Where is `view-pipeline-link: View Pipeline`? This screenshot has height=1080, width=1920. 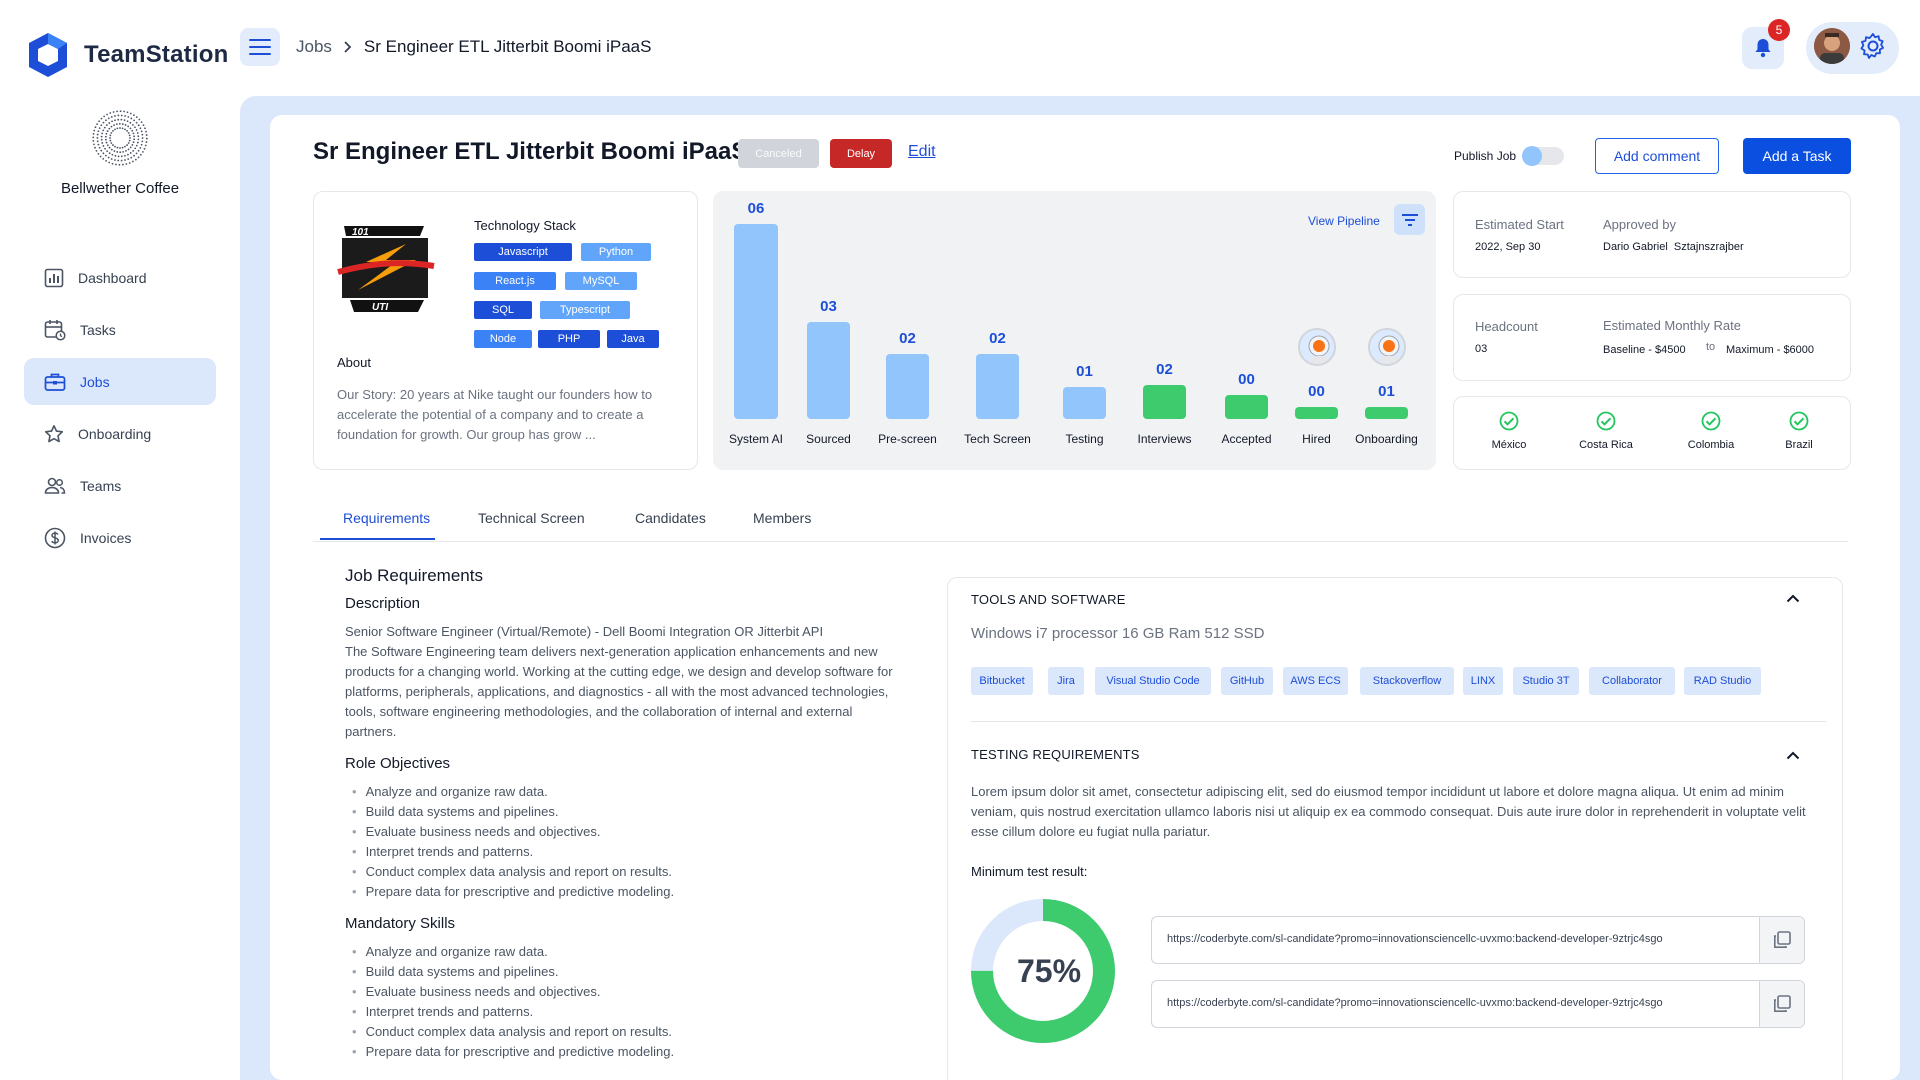
view-pipeline-link: View Pipeline is located at coordinates (1344, 221).